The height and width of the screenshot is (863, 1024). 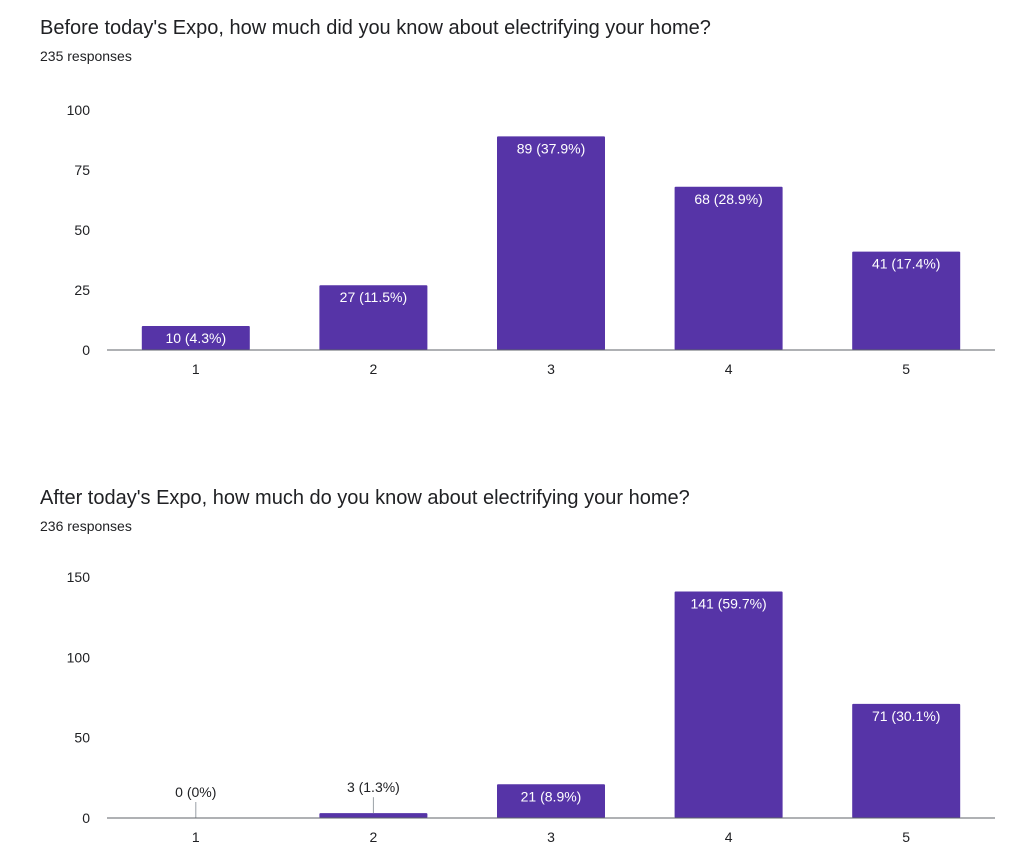 I want to click on chart-before-response-count: 235 responses, so click(x=86, y=56).